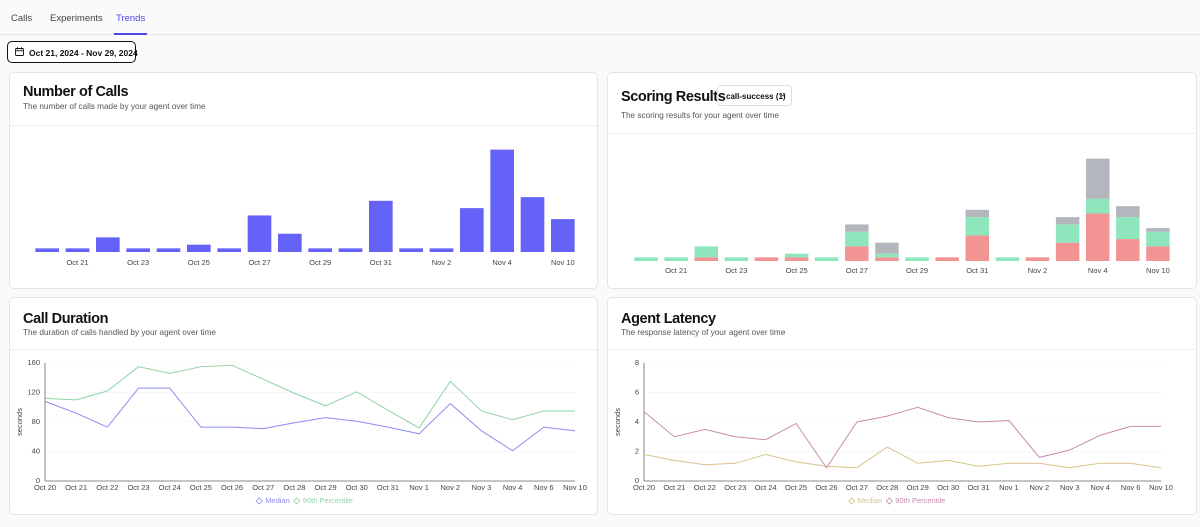 Image resolution: width=1200 pixels, height=527 pixels. I want to click on x-tick-label: Oct 21, so click(676, 270).